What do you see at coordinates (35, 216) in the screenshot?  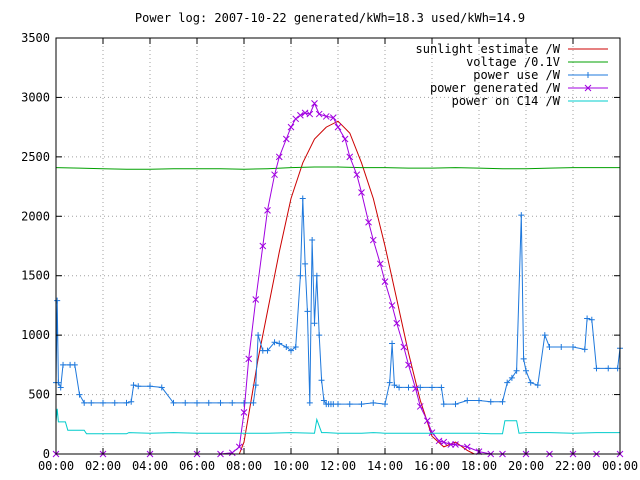 I see `y-tick-label: 2000` at bounding box center [35, 216].